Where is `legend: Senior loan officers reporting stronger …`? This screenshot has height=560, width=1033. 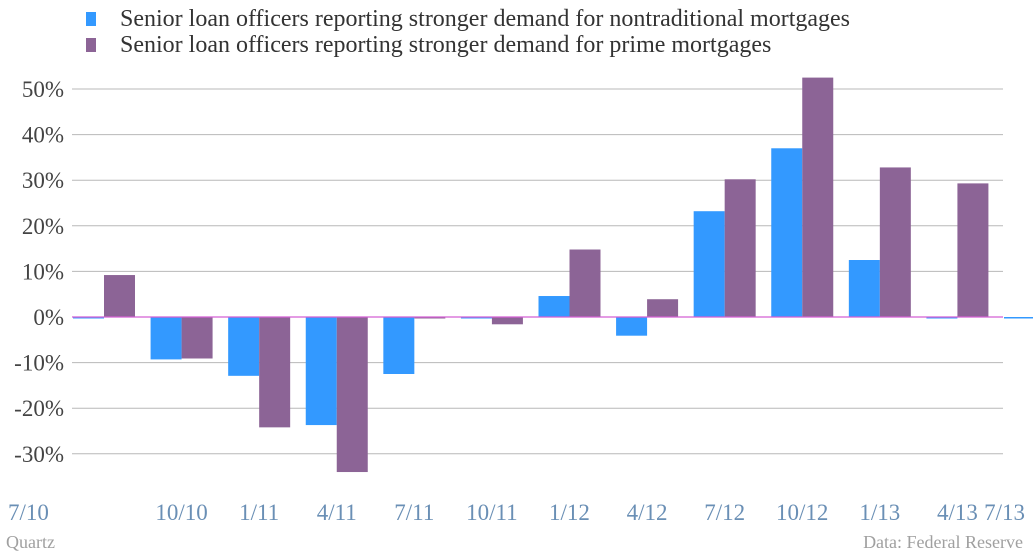 legend: Senior loan officers reporting stronger … is located at coordinates (468, 32).